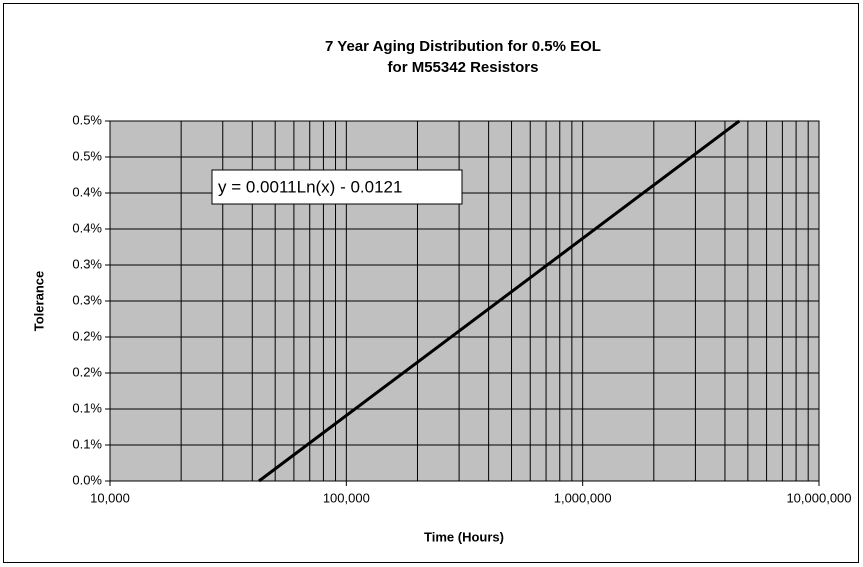  What do you see at coordinates (346, 497) in the screenshot?
I see `x-tick-label: 100,000` at bounding box center [346, 497].